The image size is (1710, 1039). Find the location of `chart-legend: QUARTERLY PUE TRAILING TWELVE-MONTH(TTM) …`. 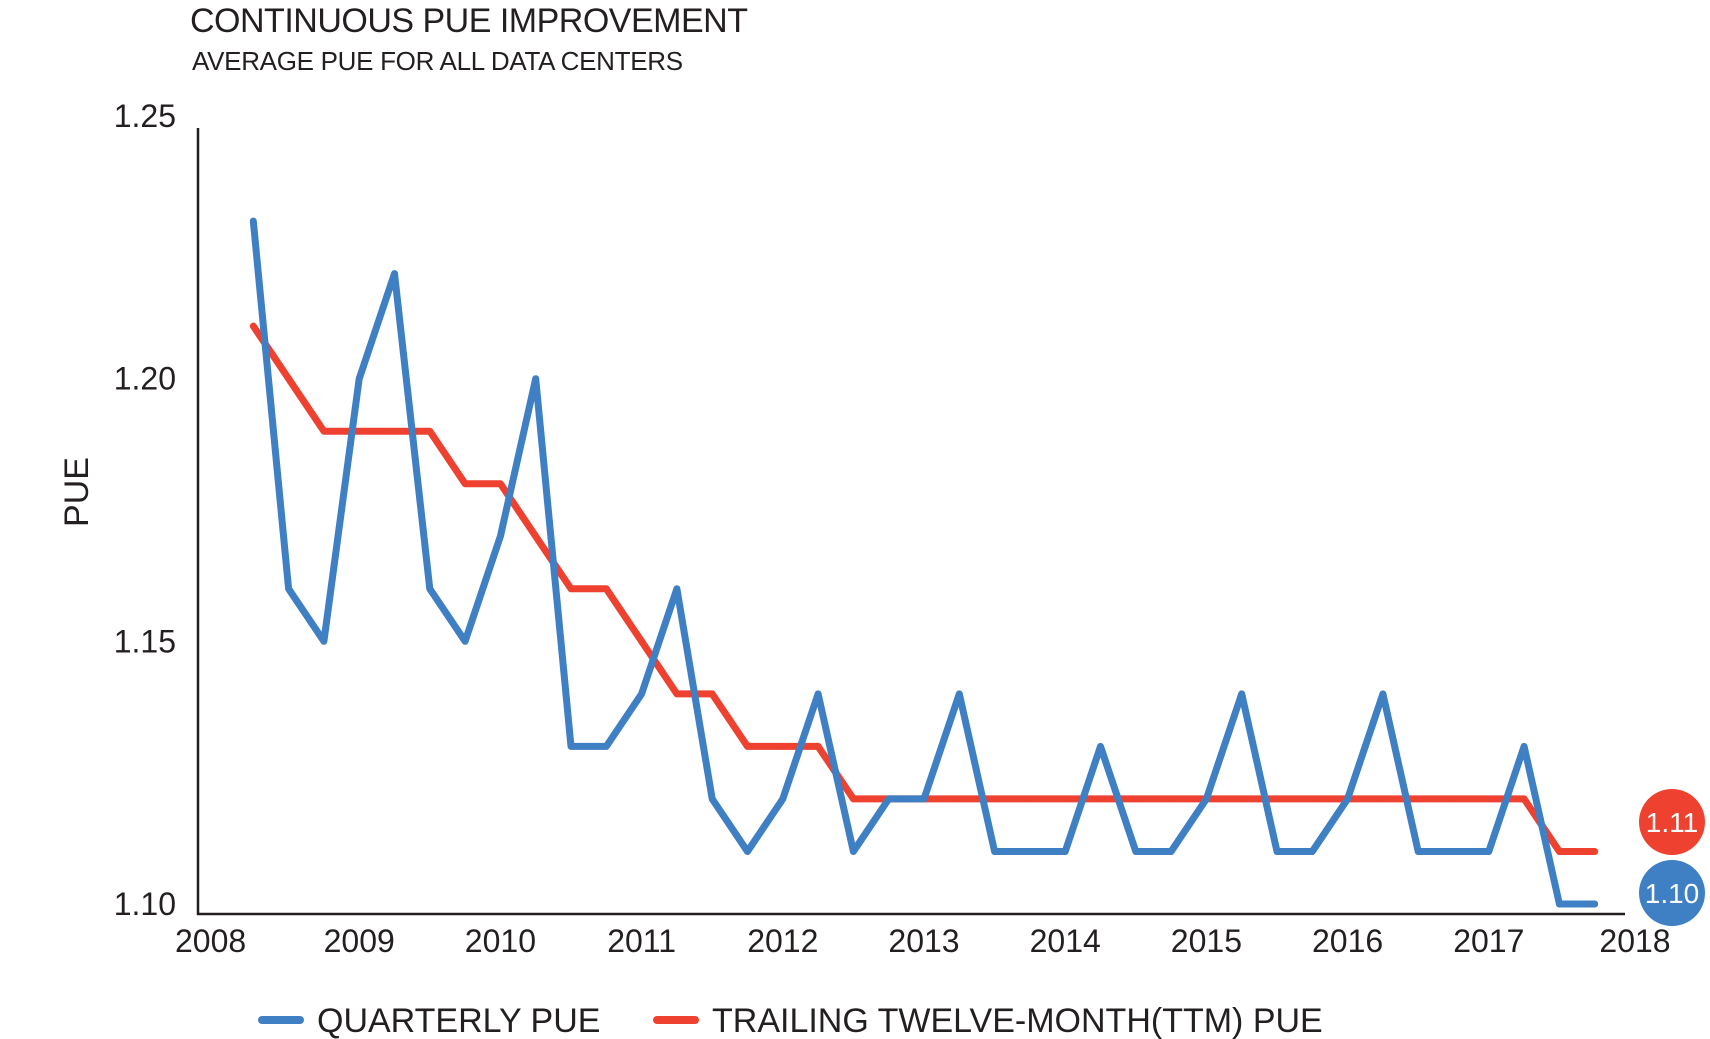

chart-legend: QUARTERLY PUE TRAILING TWELVE-MONTH(TTM) … is located at coordinates (790, 1020).